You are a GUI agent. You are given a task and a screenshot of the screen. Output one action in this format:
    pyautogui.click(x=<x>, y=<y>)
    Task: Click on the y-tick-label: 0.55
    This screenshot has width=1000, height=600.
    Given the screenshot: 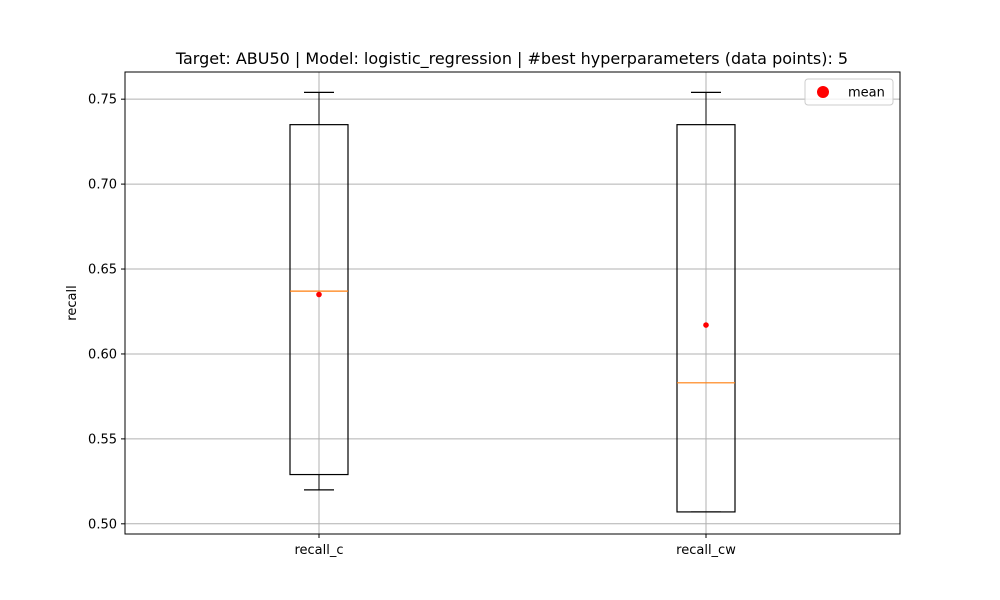 What is the action you would take?
    pyautogui.click(x=102, y=439)
    